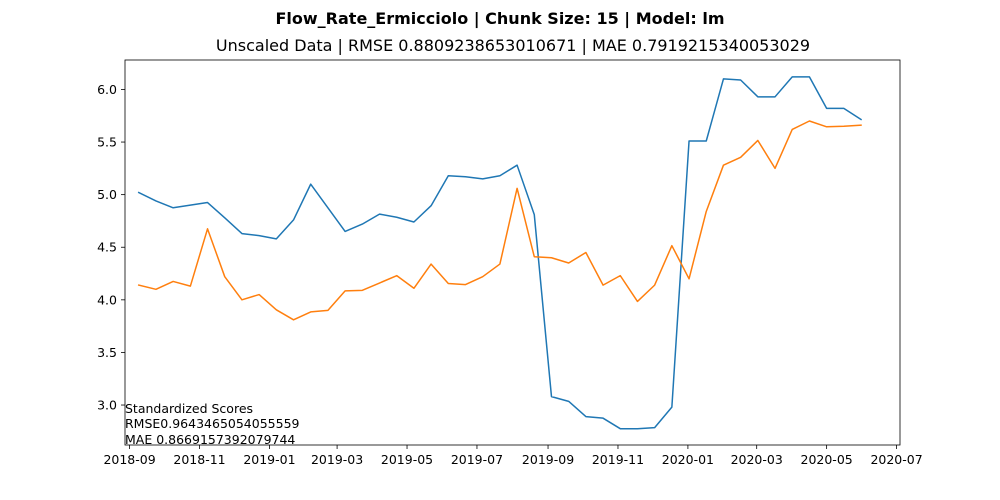 The width and height of the screenshot is (1000, 500). Describe the element at coordinates (107, 142) in the screenshot. I see `y-tick-label: 5.5` at that location.